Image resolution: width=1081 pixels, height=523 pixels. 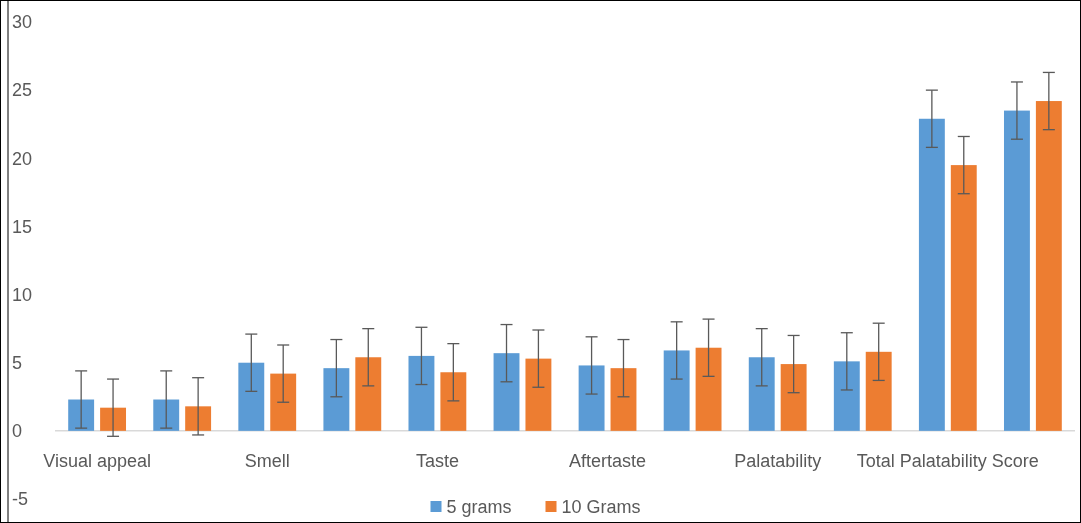 What do you see at coordinates (947, 460) in the screenshot?
I see `x-tick-label: Total Palatability Score` at bounding box center [947, 460].